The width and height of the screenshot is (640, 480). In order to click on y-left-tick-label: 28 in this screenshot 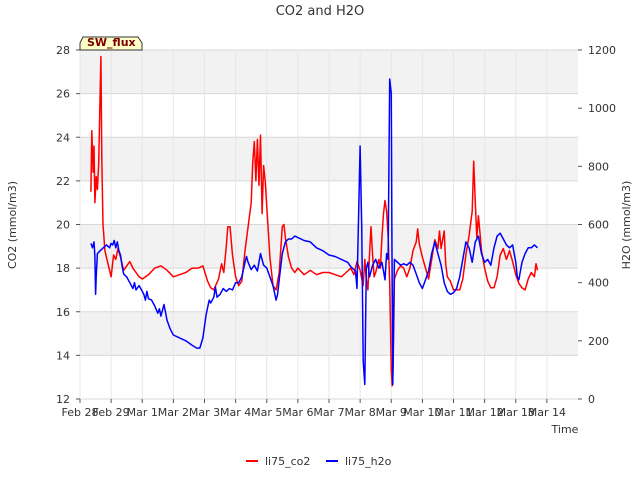, I will do `click(63, 50)`.